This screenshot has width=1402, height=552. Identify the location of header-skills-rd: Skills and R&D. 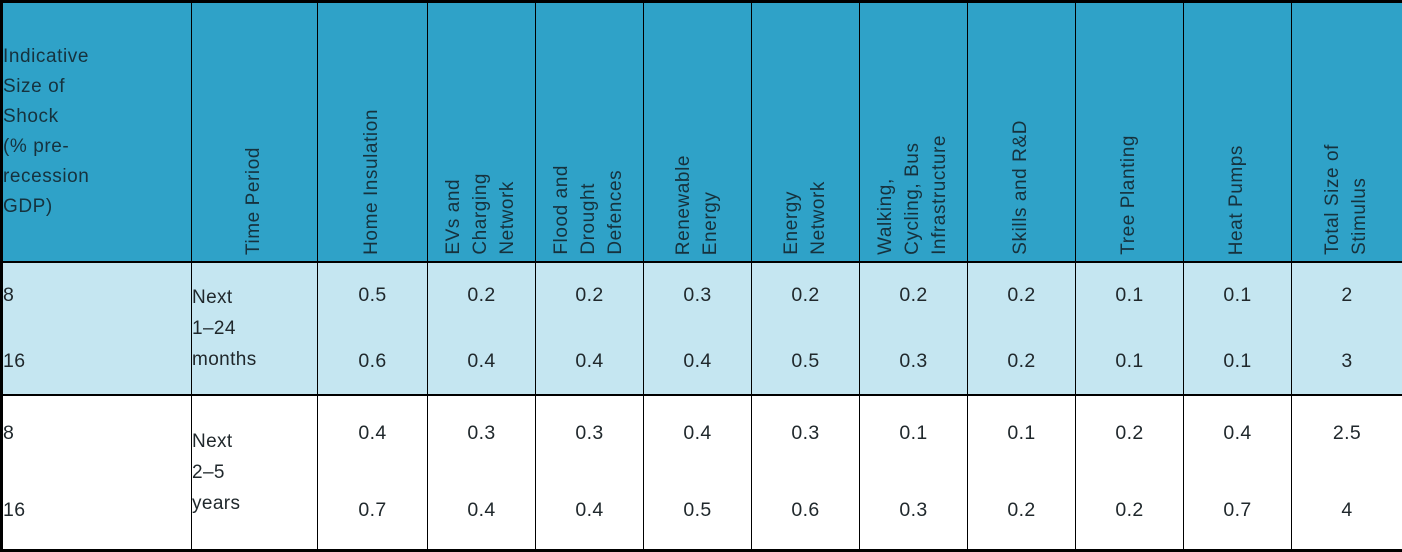
(1021, 132).